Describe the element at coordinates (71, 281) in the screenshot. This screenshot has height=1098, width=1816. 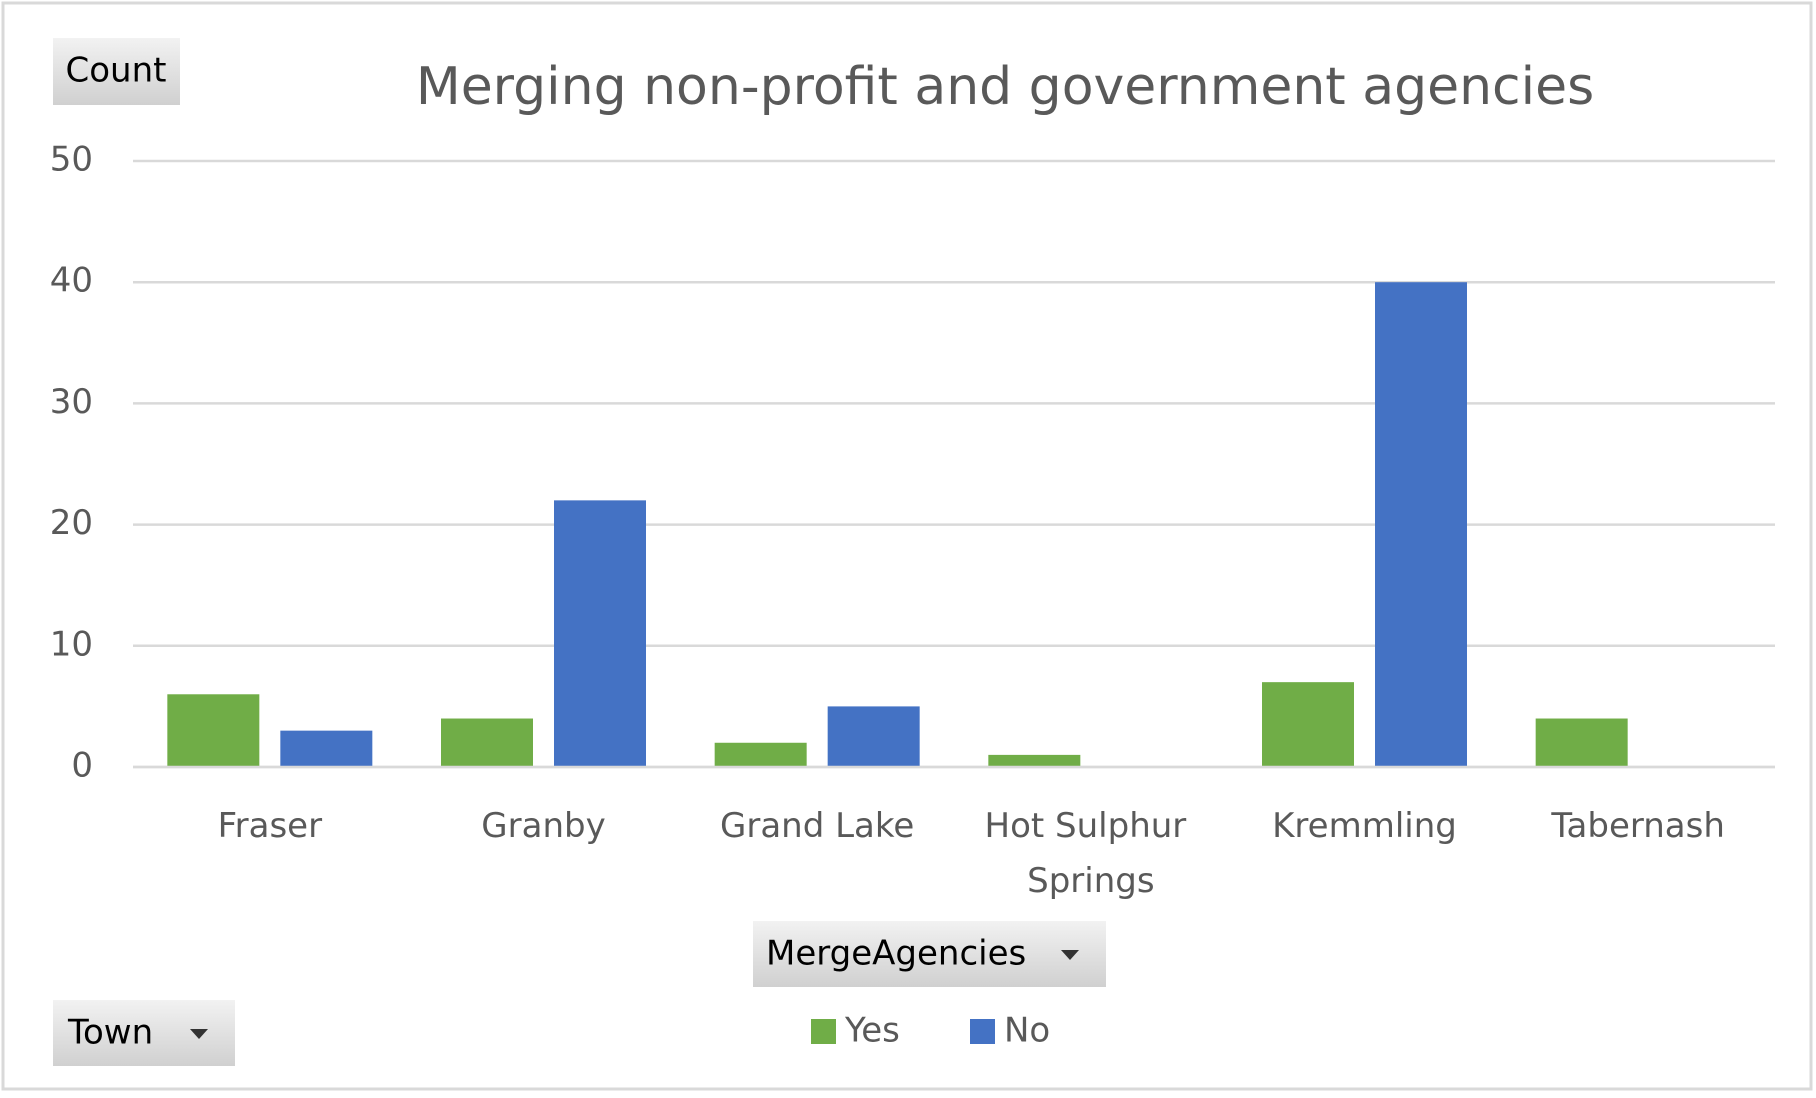
I see `y-tick-label: 40` at that location.